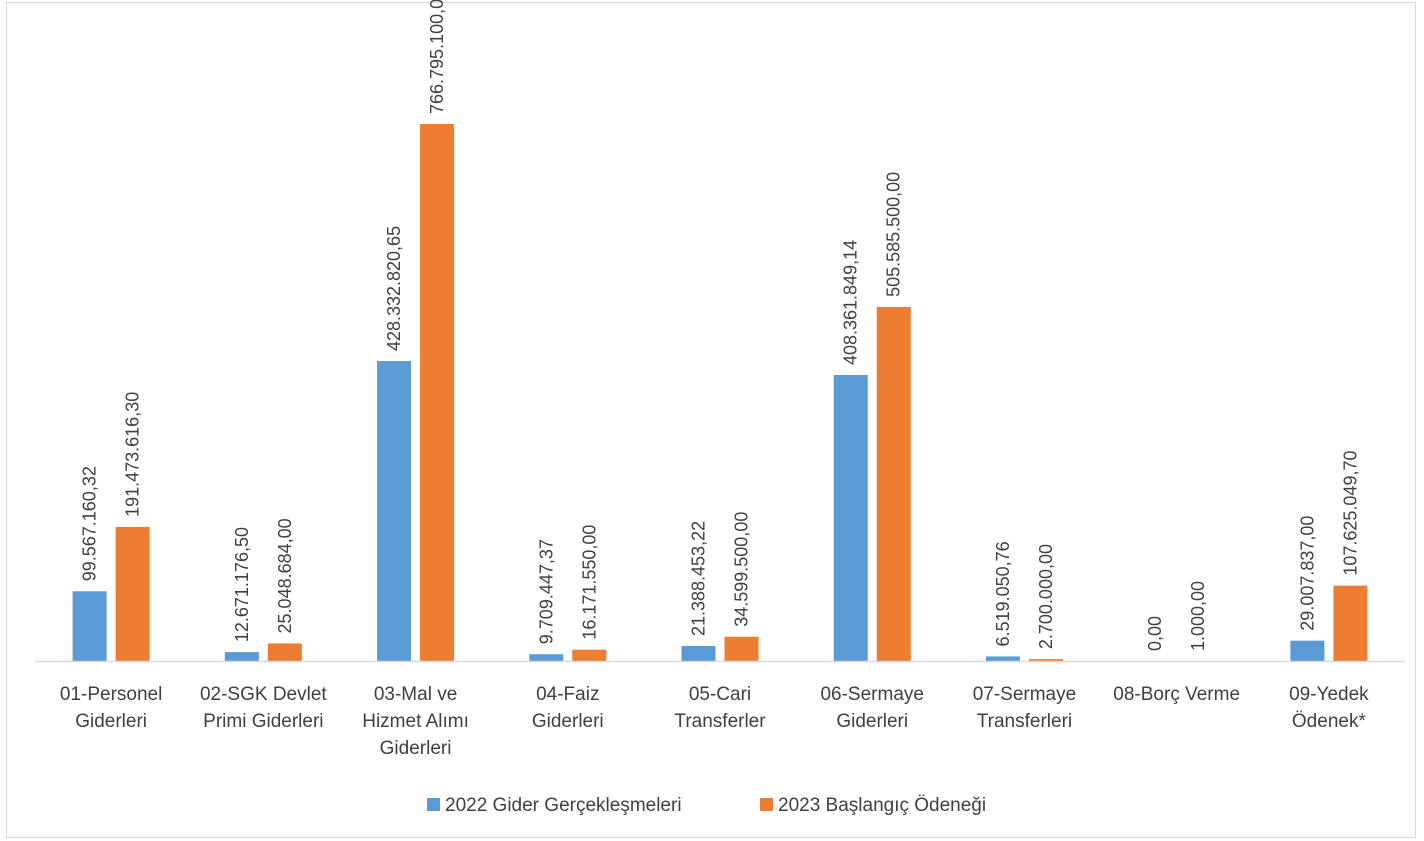  Describe the element at coordinates (546, 591) in the screenshot. I see `data-label-2022-4: 9.709.447,37` at that location.